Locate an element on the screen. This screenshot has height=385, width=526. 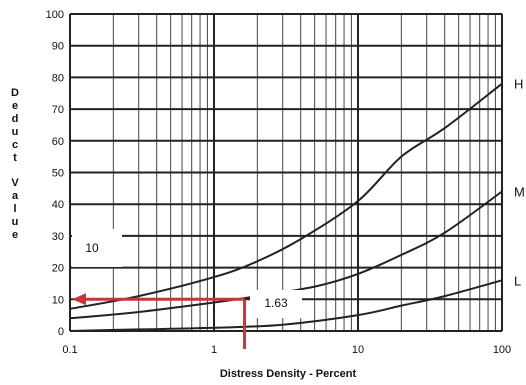
x-tick-label: 100 is located at coordinates (502, 350).